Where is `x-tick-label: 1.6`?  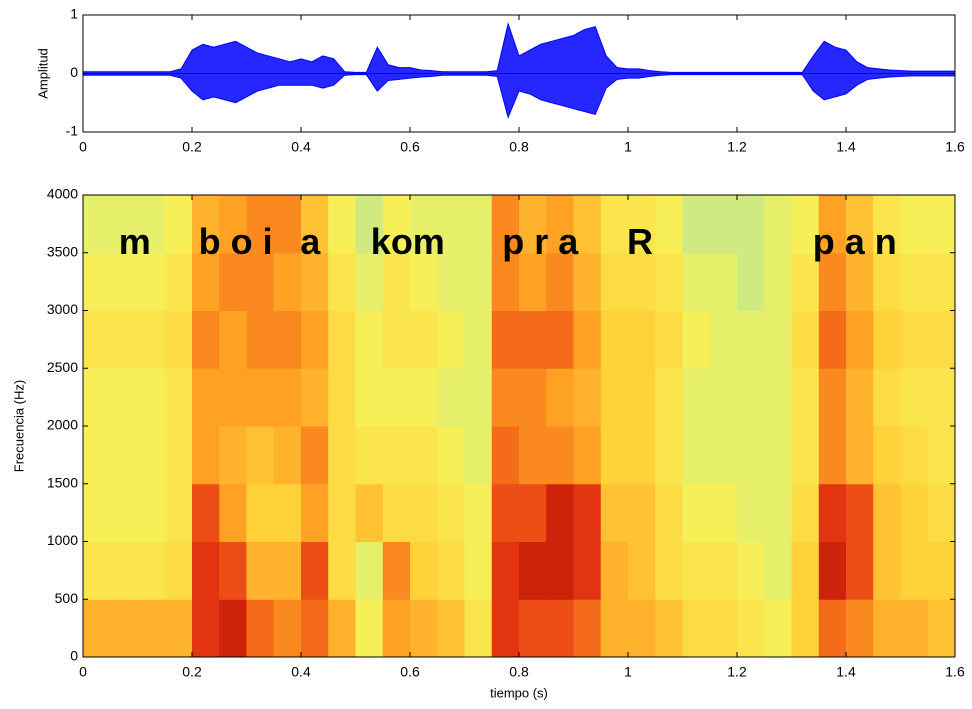 x-tick-label: 1.6 is located at coordinates (955, 147).